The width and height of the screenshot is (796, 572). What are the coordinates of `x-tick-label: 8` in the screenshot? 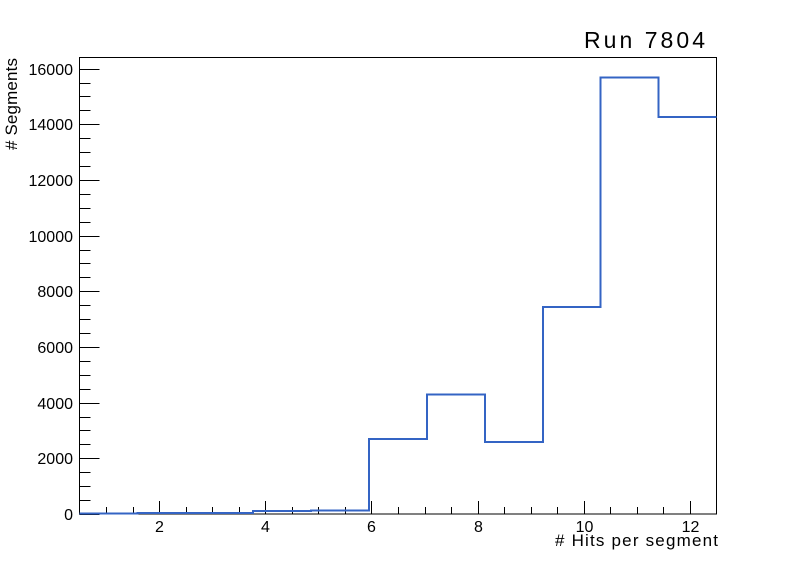 It's located at (478, 527).